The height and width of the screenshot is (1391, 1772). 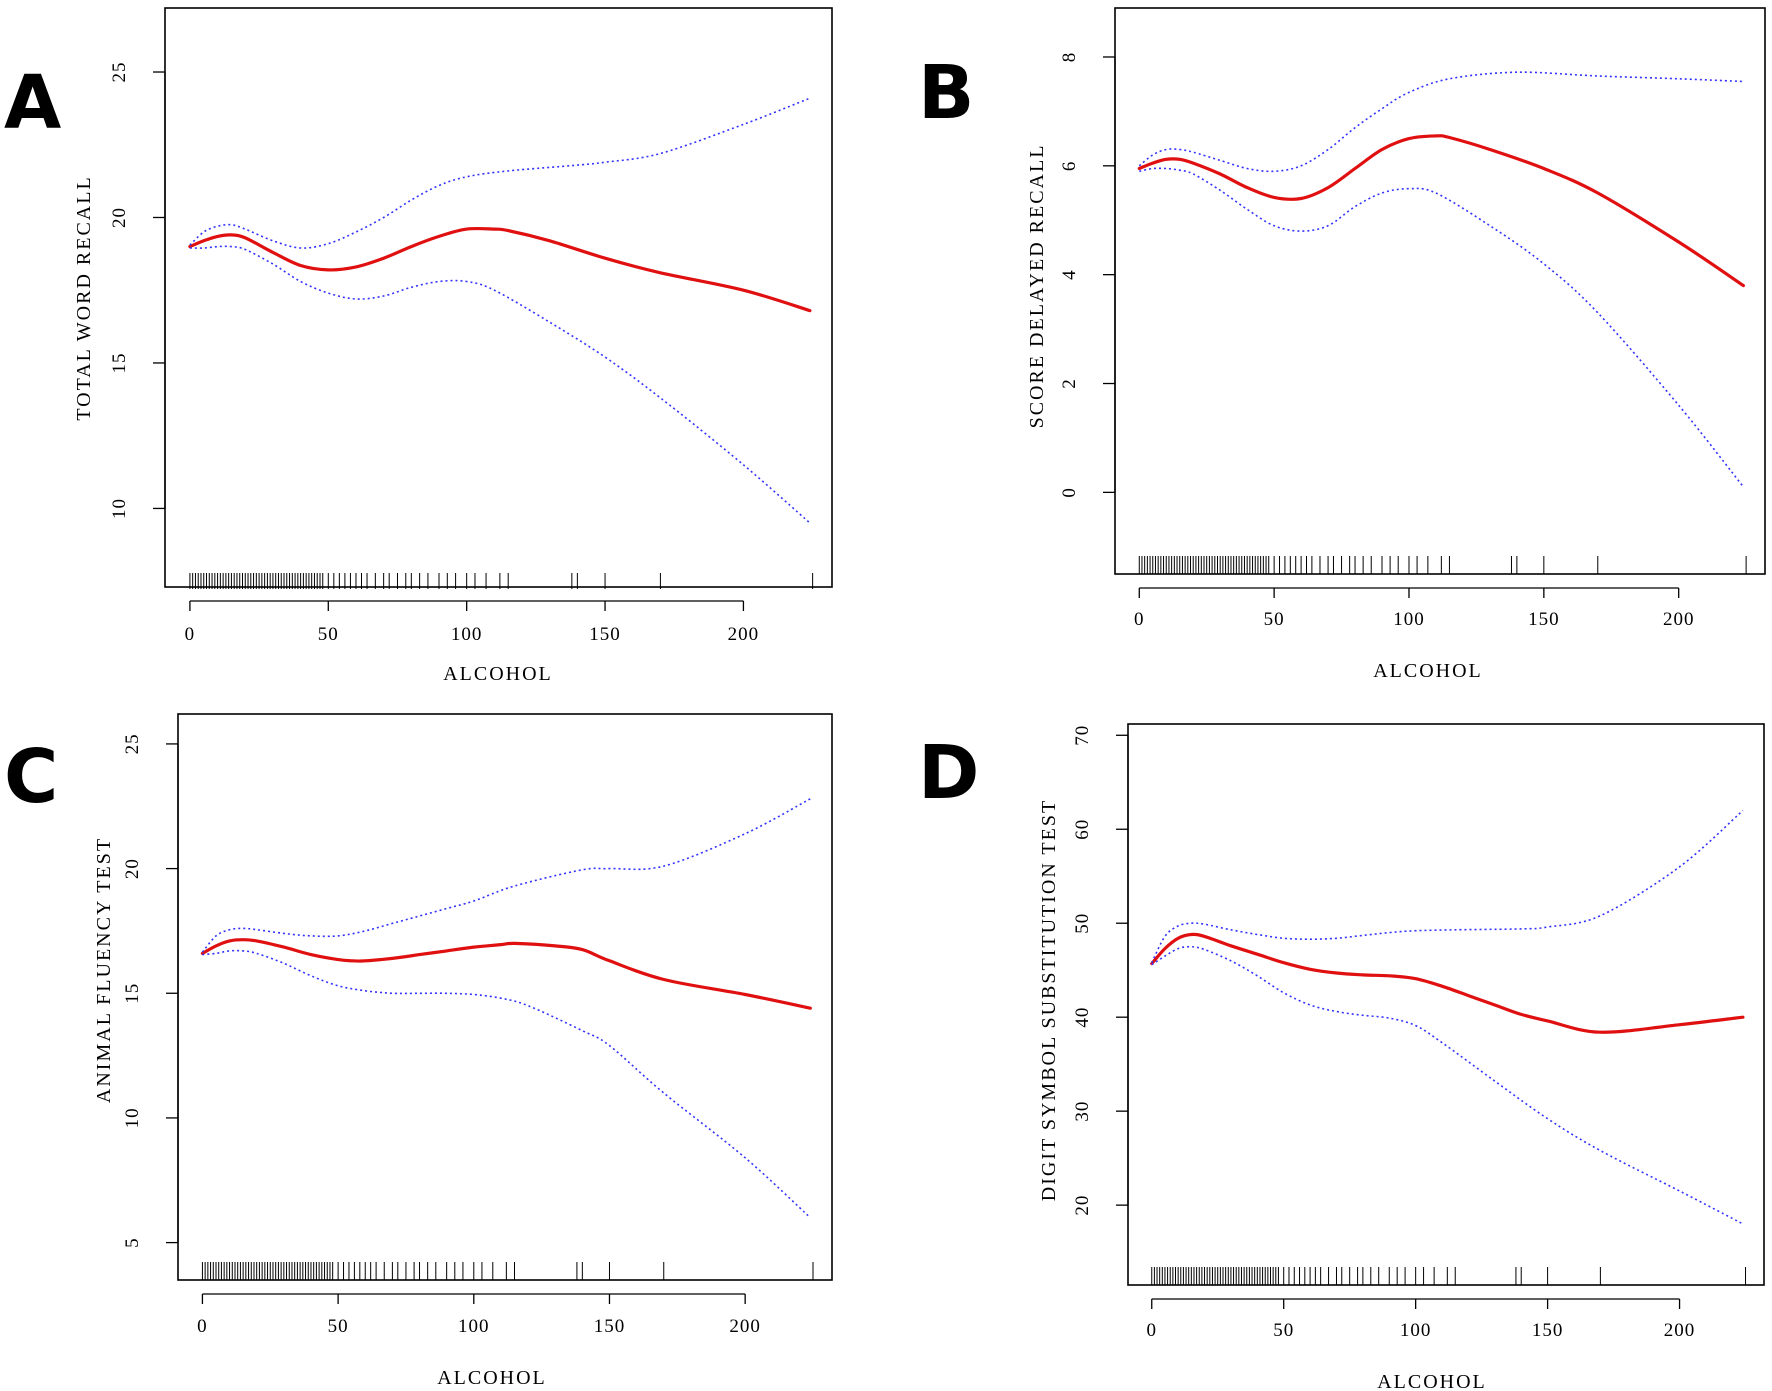 I want to click on panel-b-y-axis: 0 2 4 6 8, so click(x=1087, y=275).